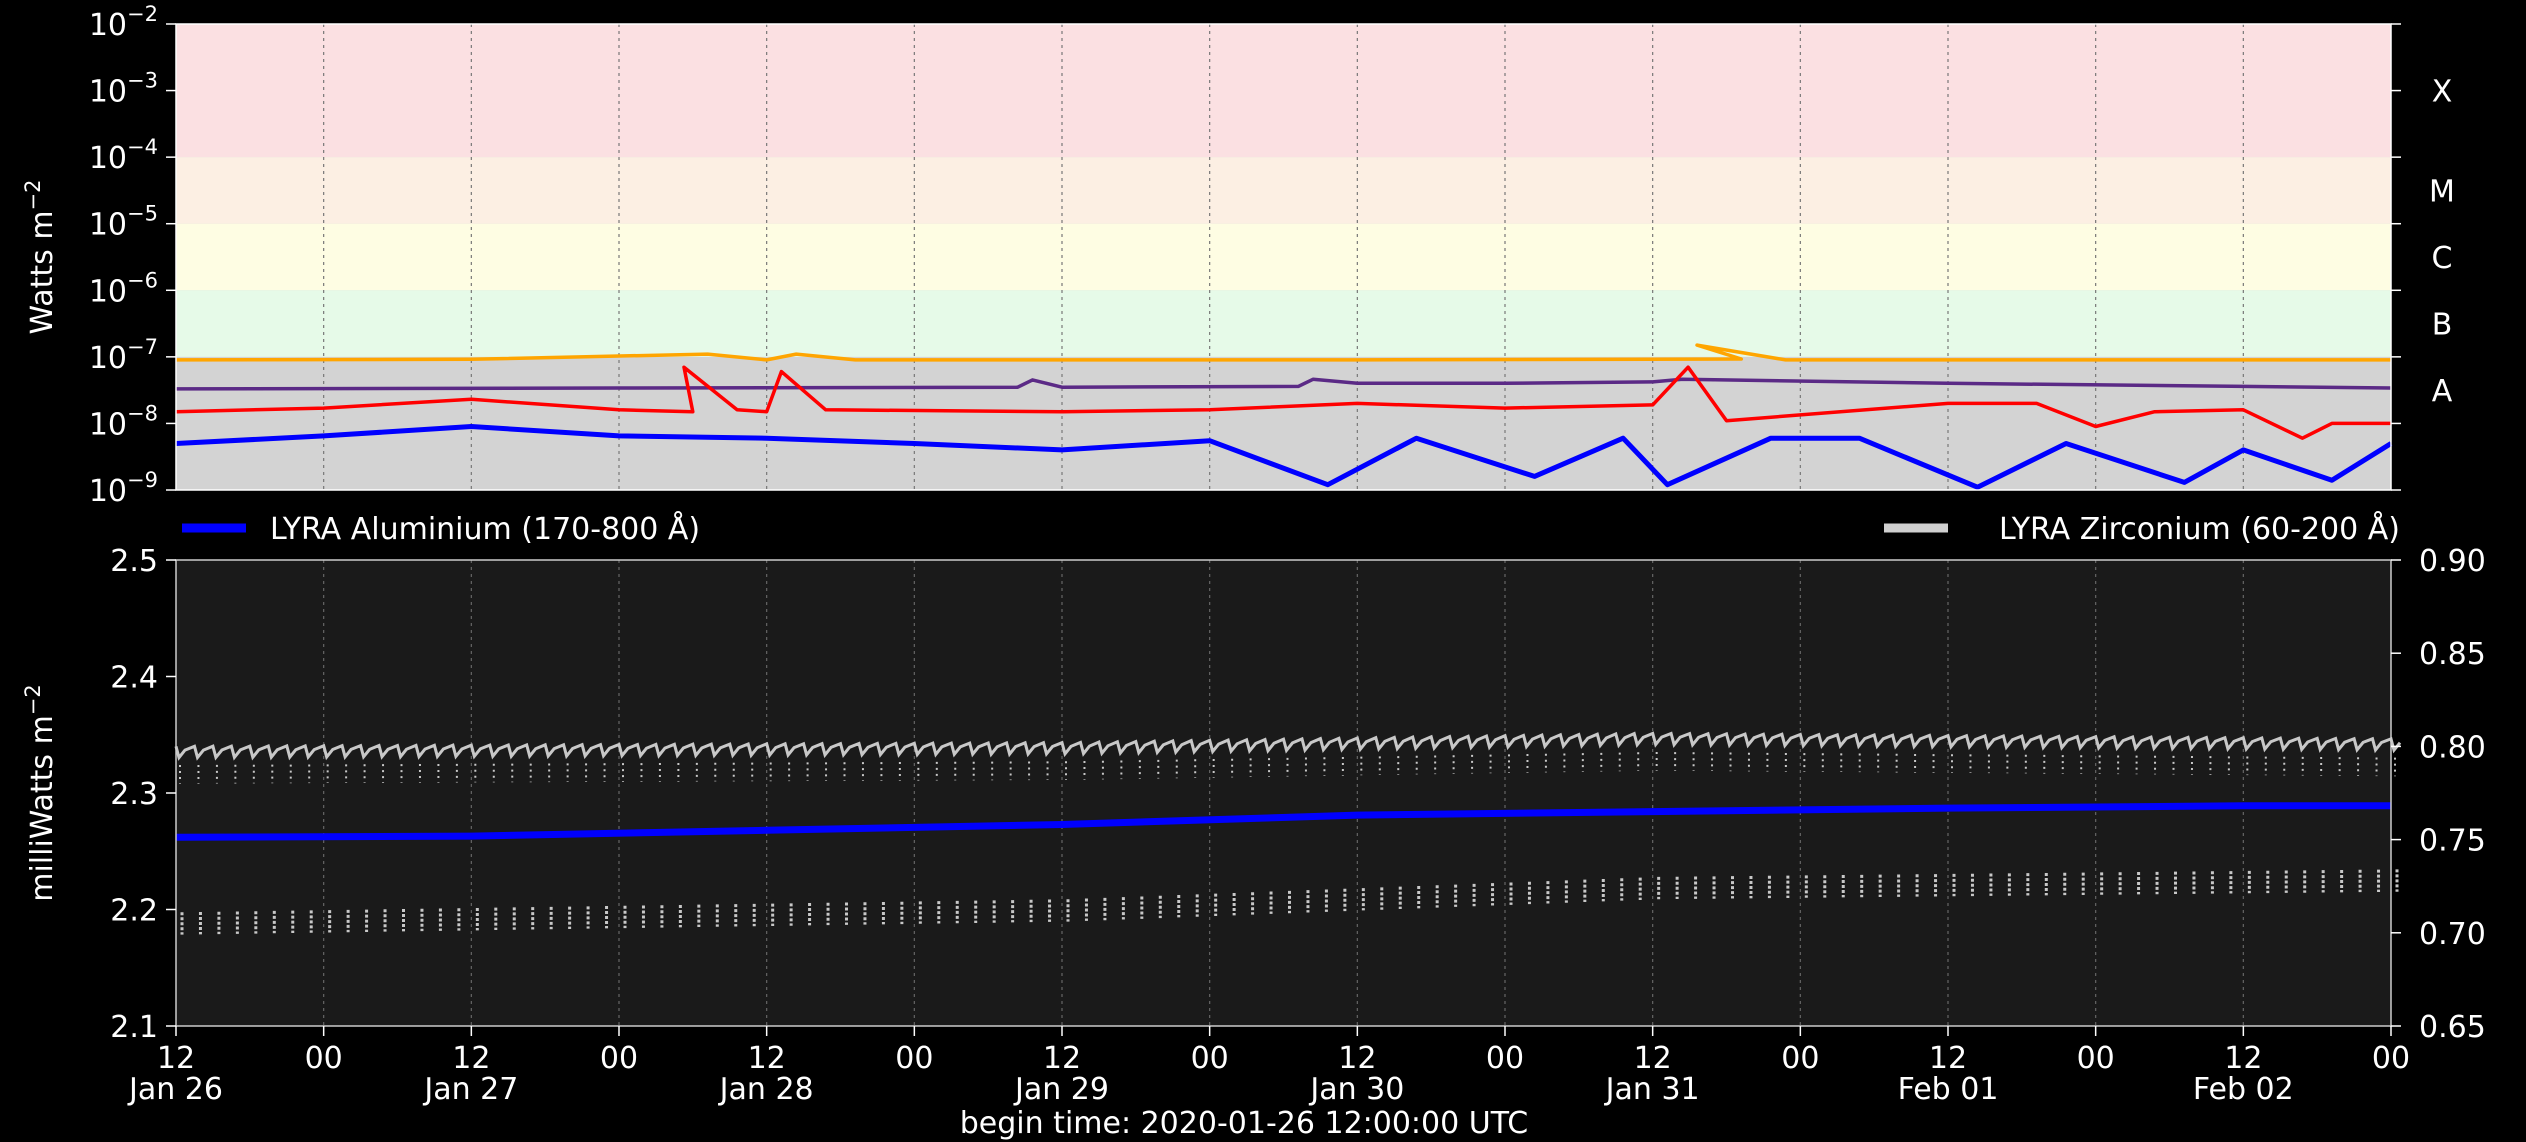 The height and width of the screenshot is (1142, 2526). Describe the element at coordinates (123, 488) in the screenshot. I see `top-ytick-label: 10⁻⁹` at that location.